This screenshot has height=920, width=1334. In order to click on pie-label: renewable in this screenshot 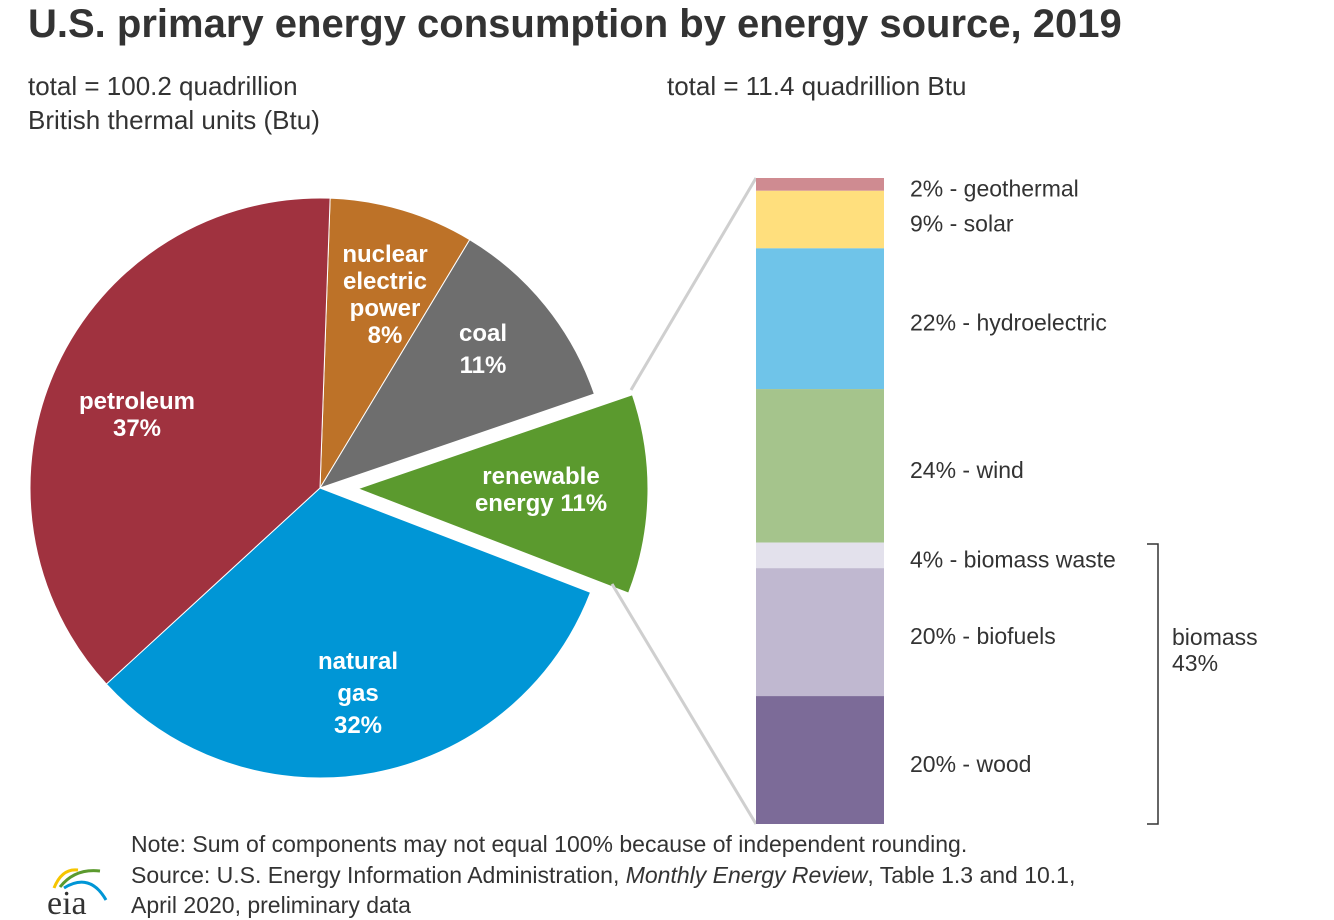, I will do `click(540, 476)`.